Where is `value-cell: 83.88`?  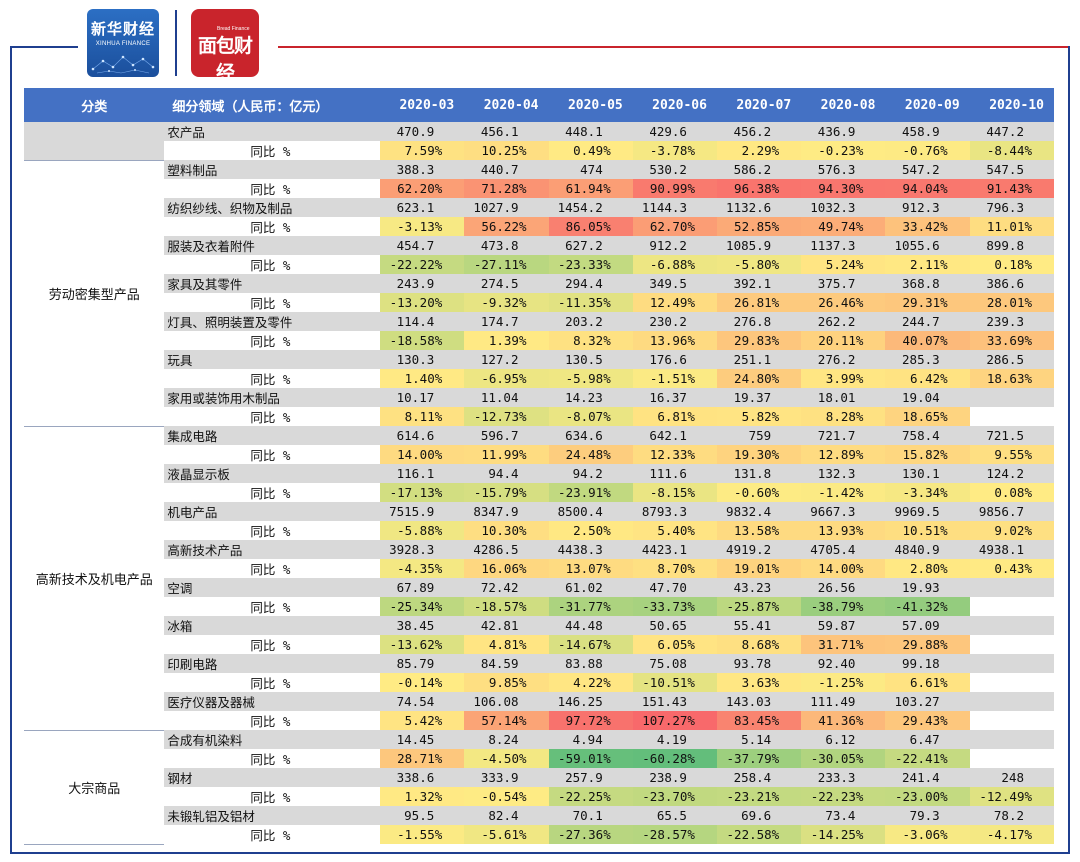 value-cell: 83.88 is located at coordinates (590, 663).